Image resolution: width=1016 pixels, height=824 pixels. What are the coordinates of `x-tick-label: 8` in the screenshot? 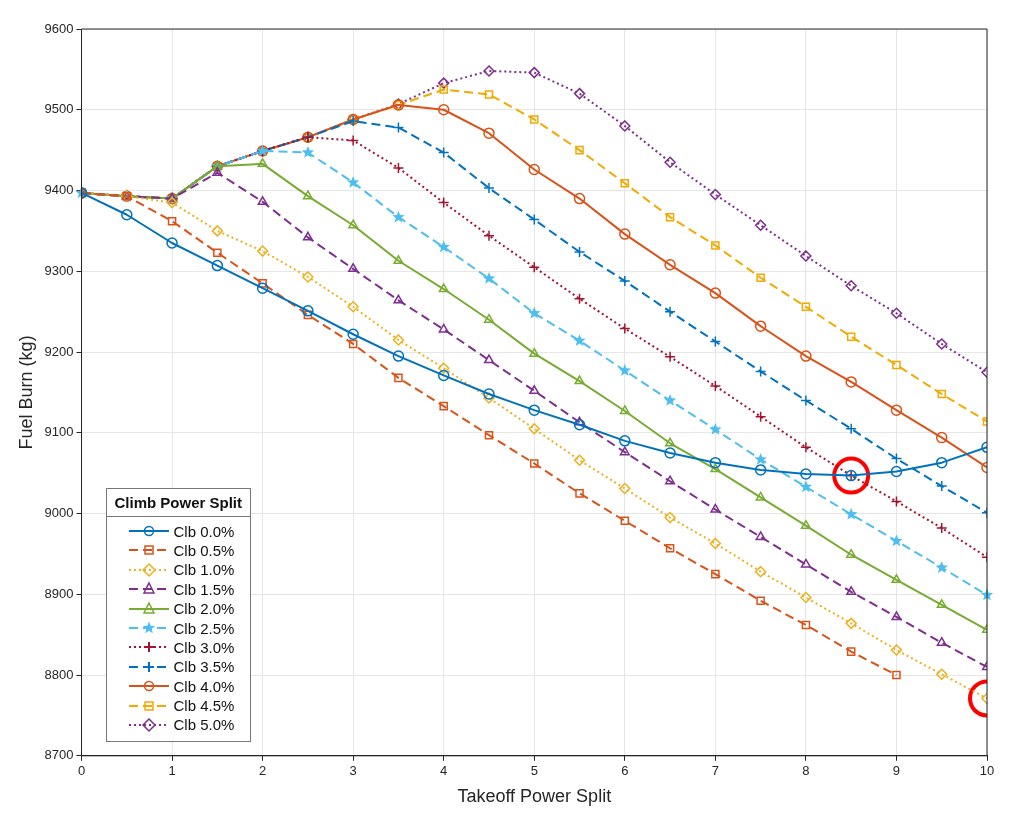 It's located at (806, 771).